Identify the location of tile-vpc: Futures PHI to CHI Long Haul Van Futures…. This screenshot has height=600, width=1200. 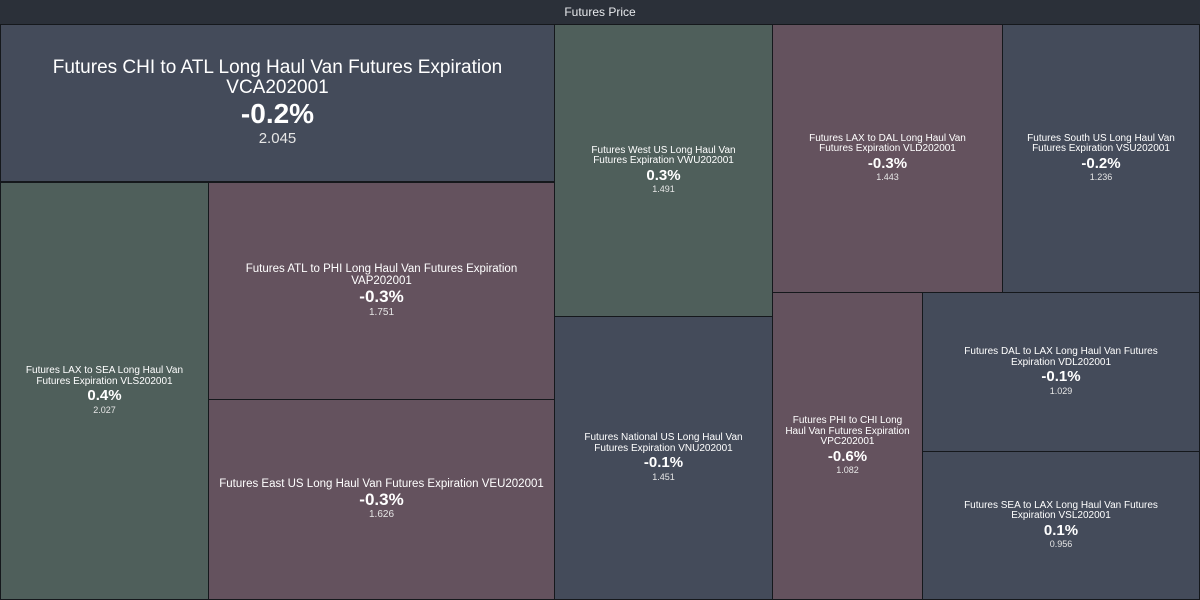
(847, 446).